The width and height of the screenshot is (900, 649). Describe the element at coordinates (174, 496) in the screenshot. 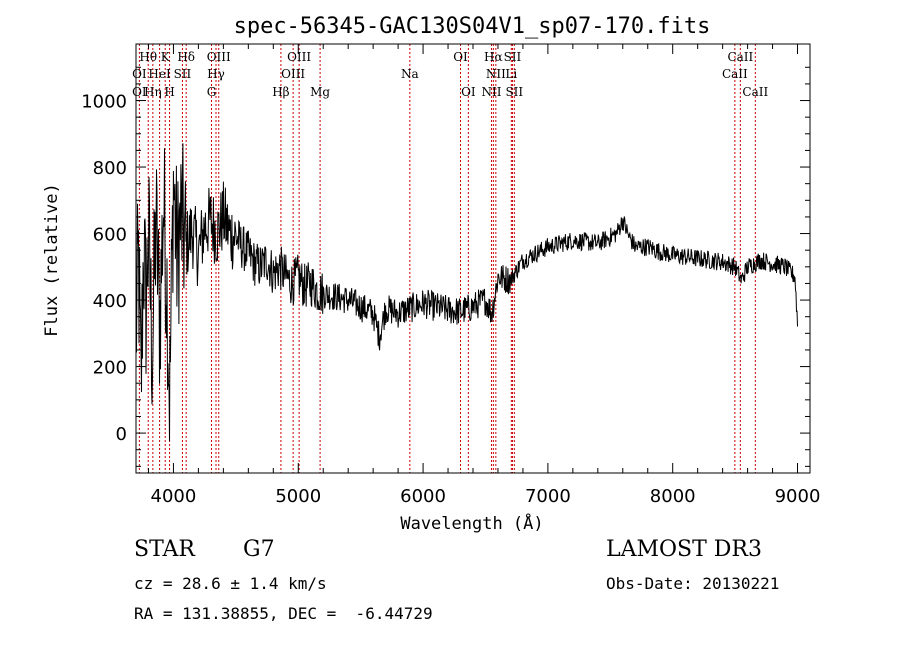

I see `x-tick-label: 4000` at that location.